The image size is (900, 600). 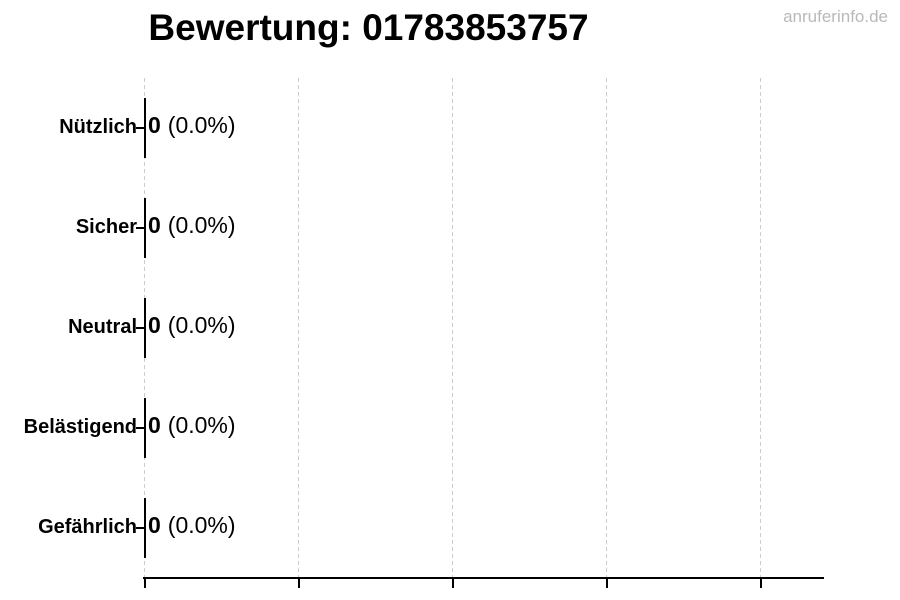 What do you see at coordinates (80, 427) in the screenshot?
I see `category-label: Belästigend` at bounding box center [80, 427].